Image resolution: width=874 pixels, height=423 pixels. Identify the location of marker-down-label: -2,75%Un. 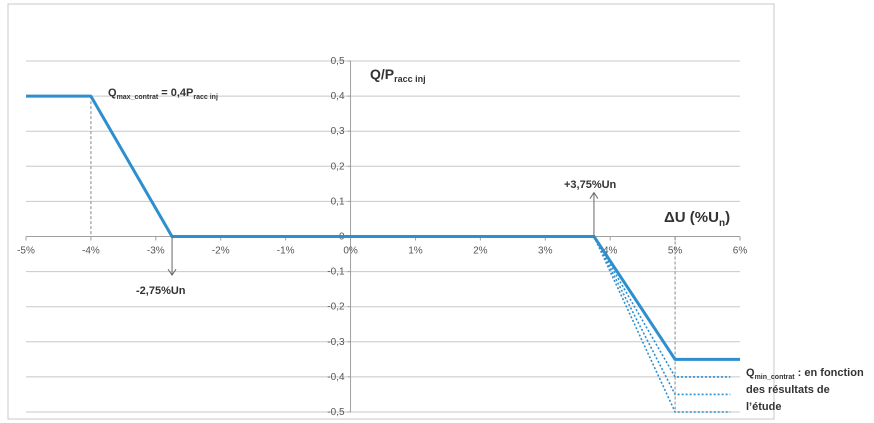
(161, 291).